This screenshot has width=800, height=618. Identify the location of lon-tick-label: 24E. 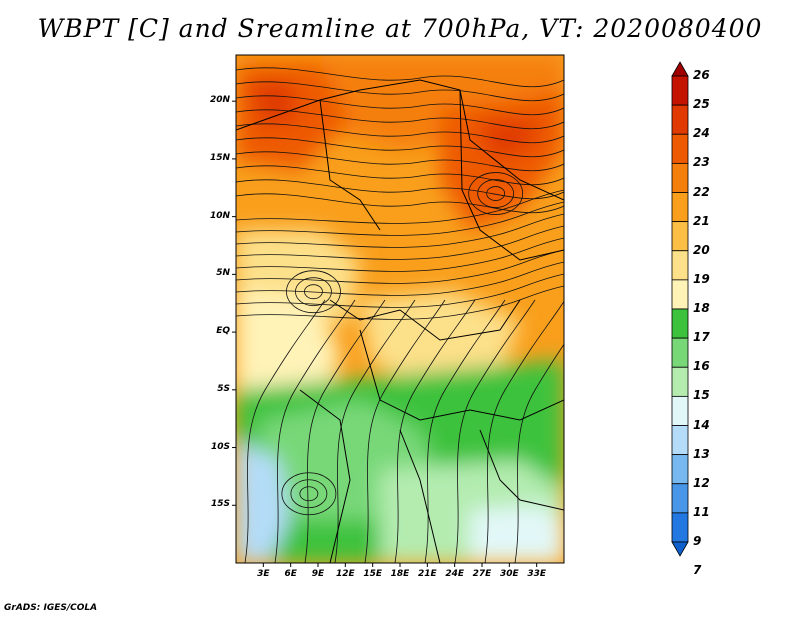
(454, 574).